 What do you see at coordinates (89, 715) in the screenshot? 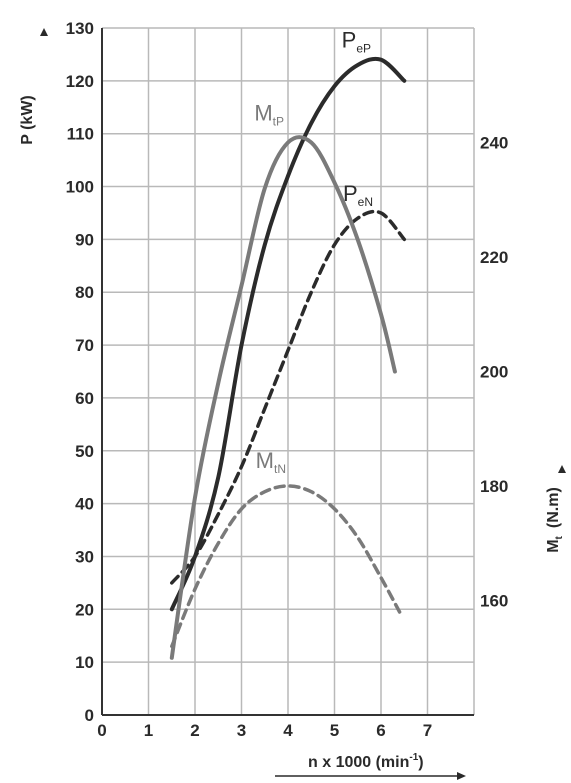
I see `y-tick-label: 0` at bounding box center [89, 715].